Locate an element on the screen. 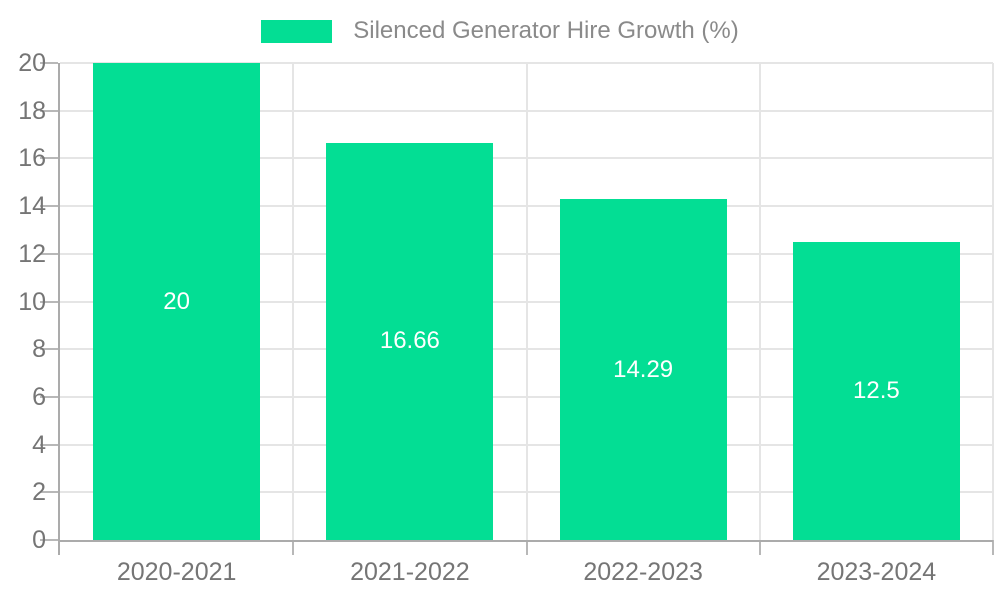  x-axis-line is located at coordinates (526, 541).